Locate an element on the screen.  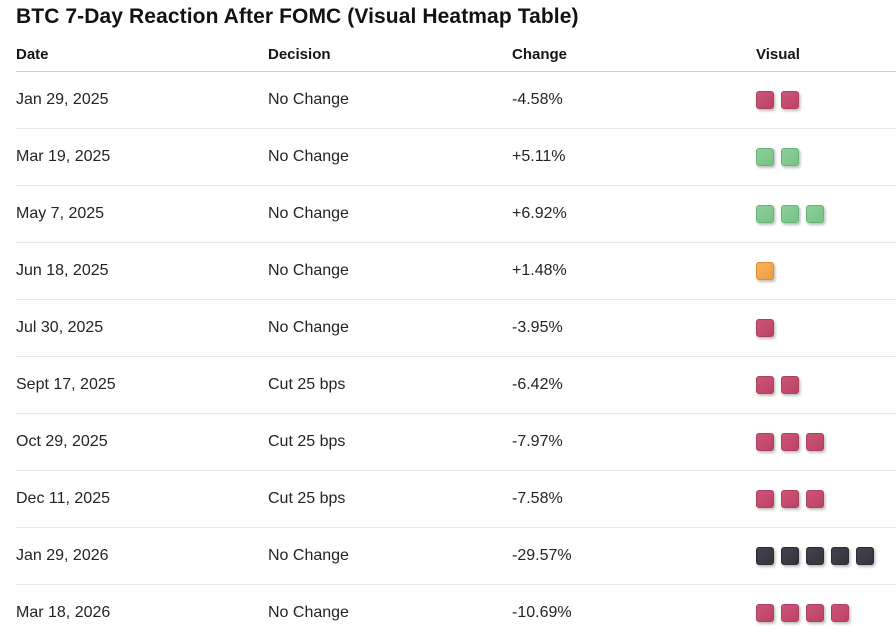
table-header-row: Date Decision Change Visual is located at coordinates (456, 50).